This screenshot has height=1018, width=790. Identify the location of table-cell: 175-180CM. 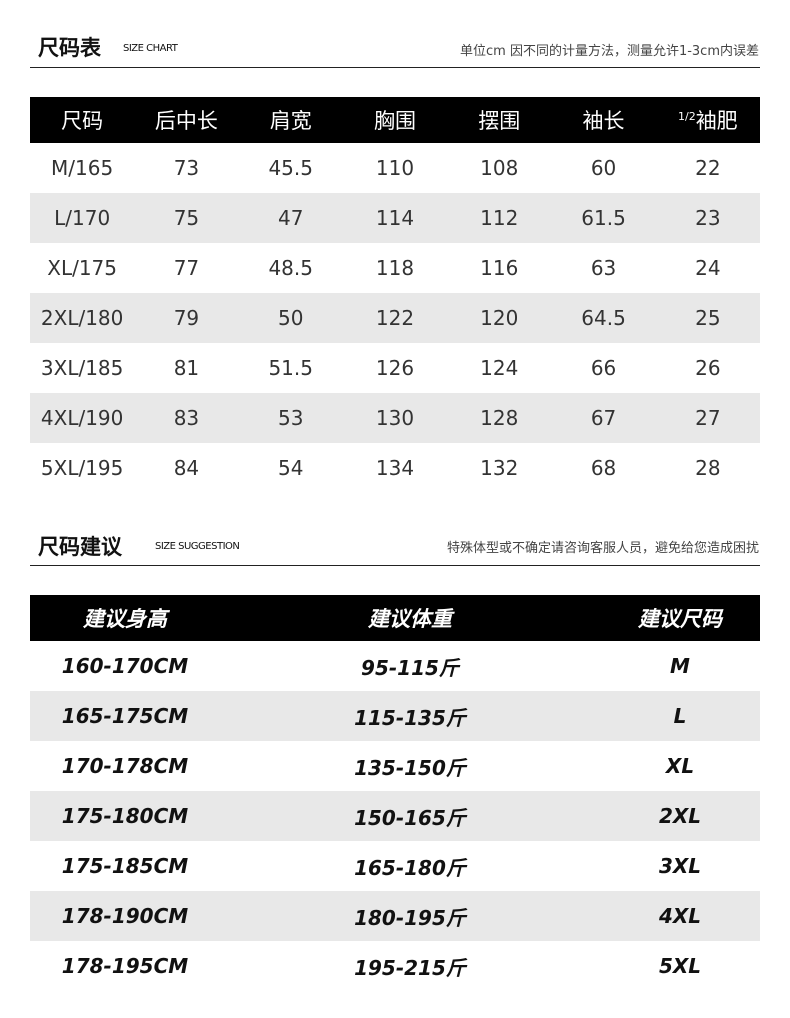
(125, 816).